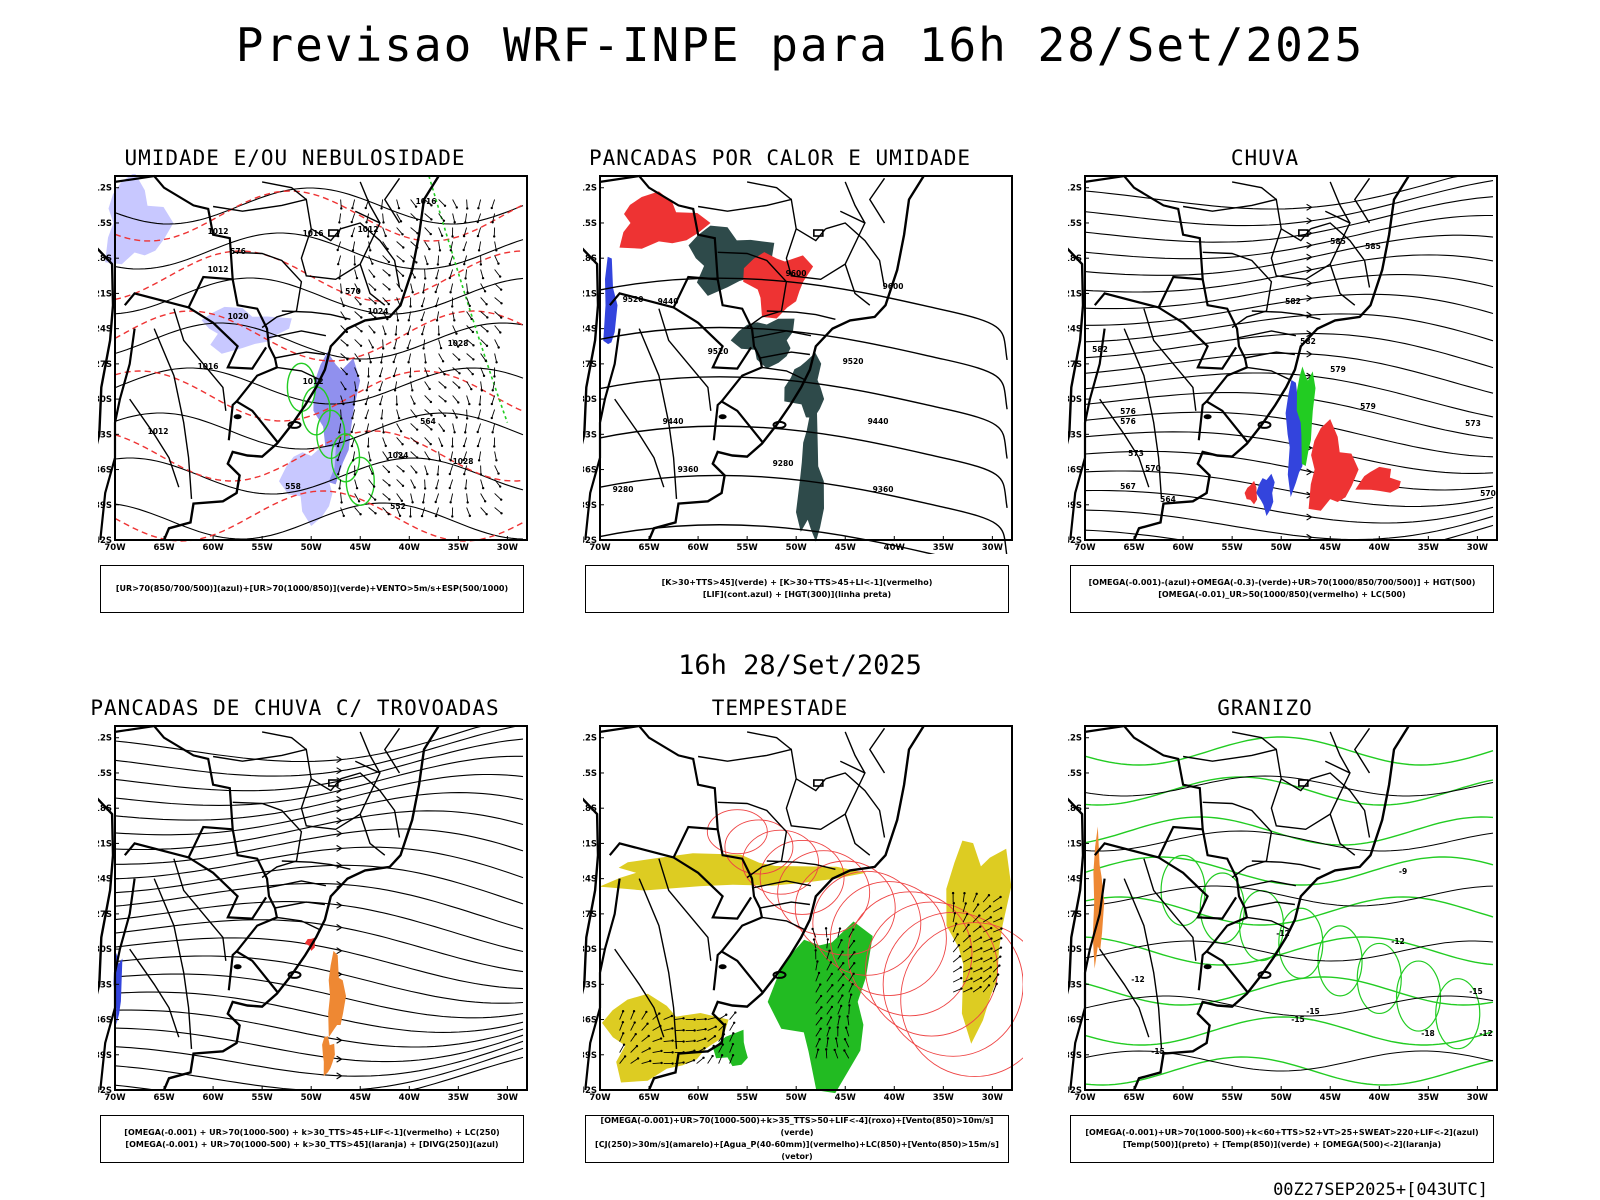 The image size is (1600, 1200). What do you see at coordinates (378, 311) in the screenshot?
I see `contour-label: 1024` at bounding box center [378, 311].